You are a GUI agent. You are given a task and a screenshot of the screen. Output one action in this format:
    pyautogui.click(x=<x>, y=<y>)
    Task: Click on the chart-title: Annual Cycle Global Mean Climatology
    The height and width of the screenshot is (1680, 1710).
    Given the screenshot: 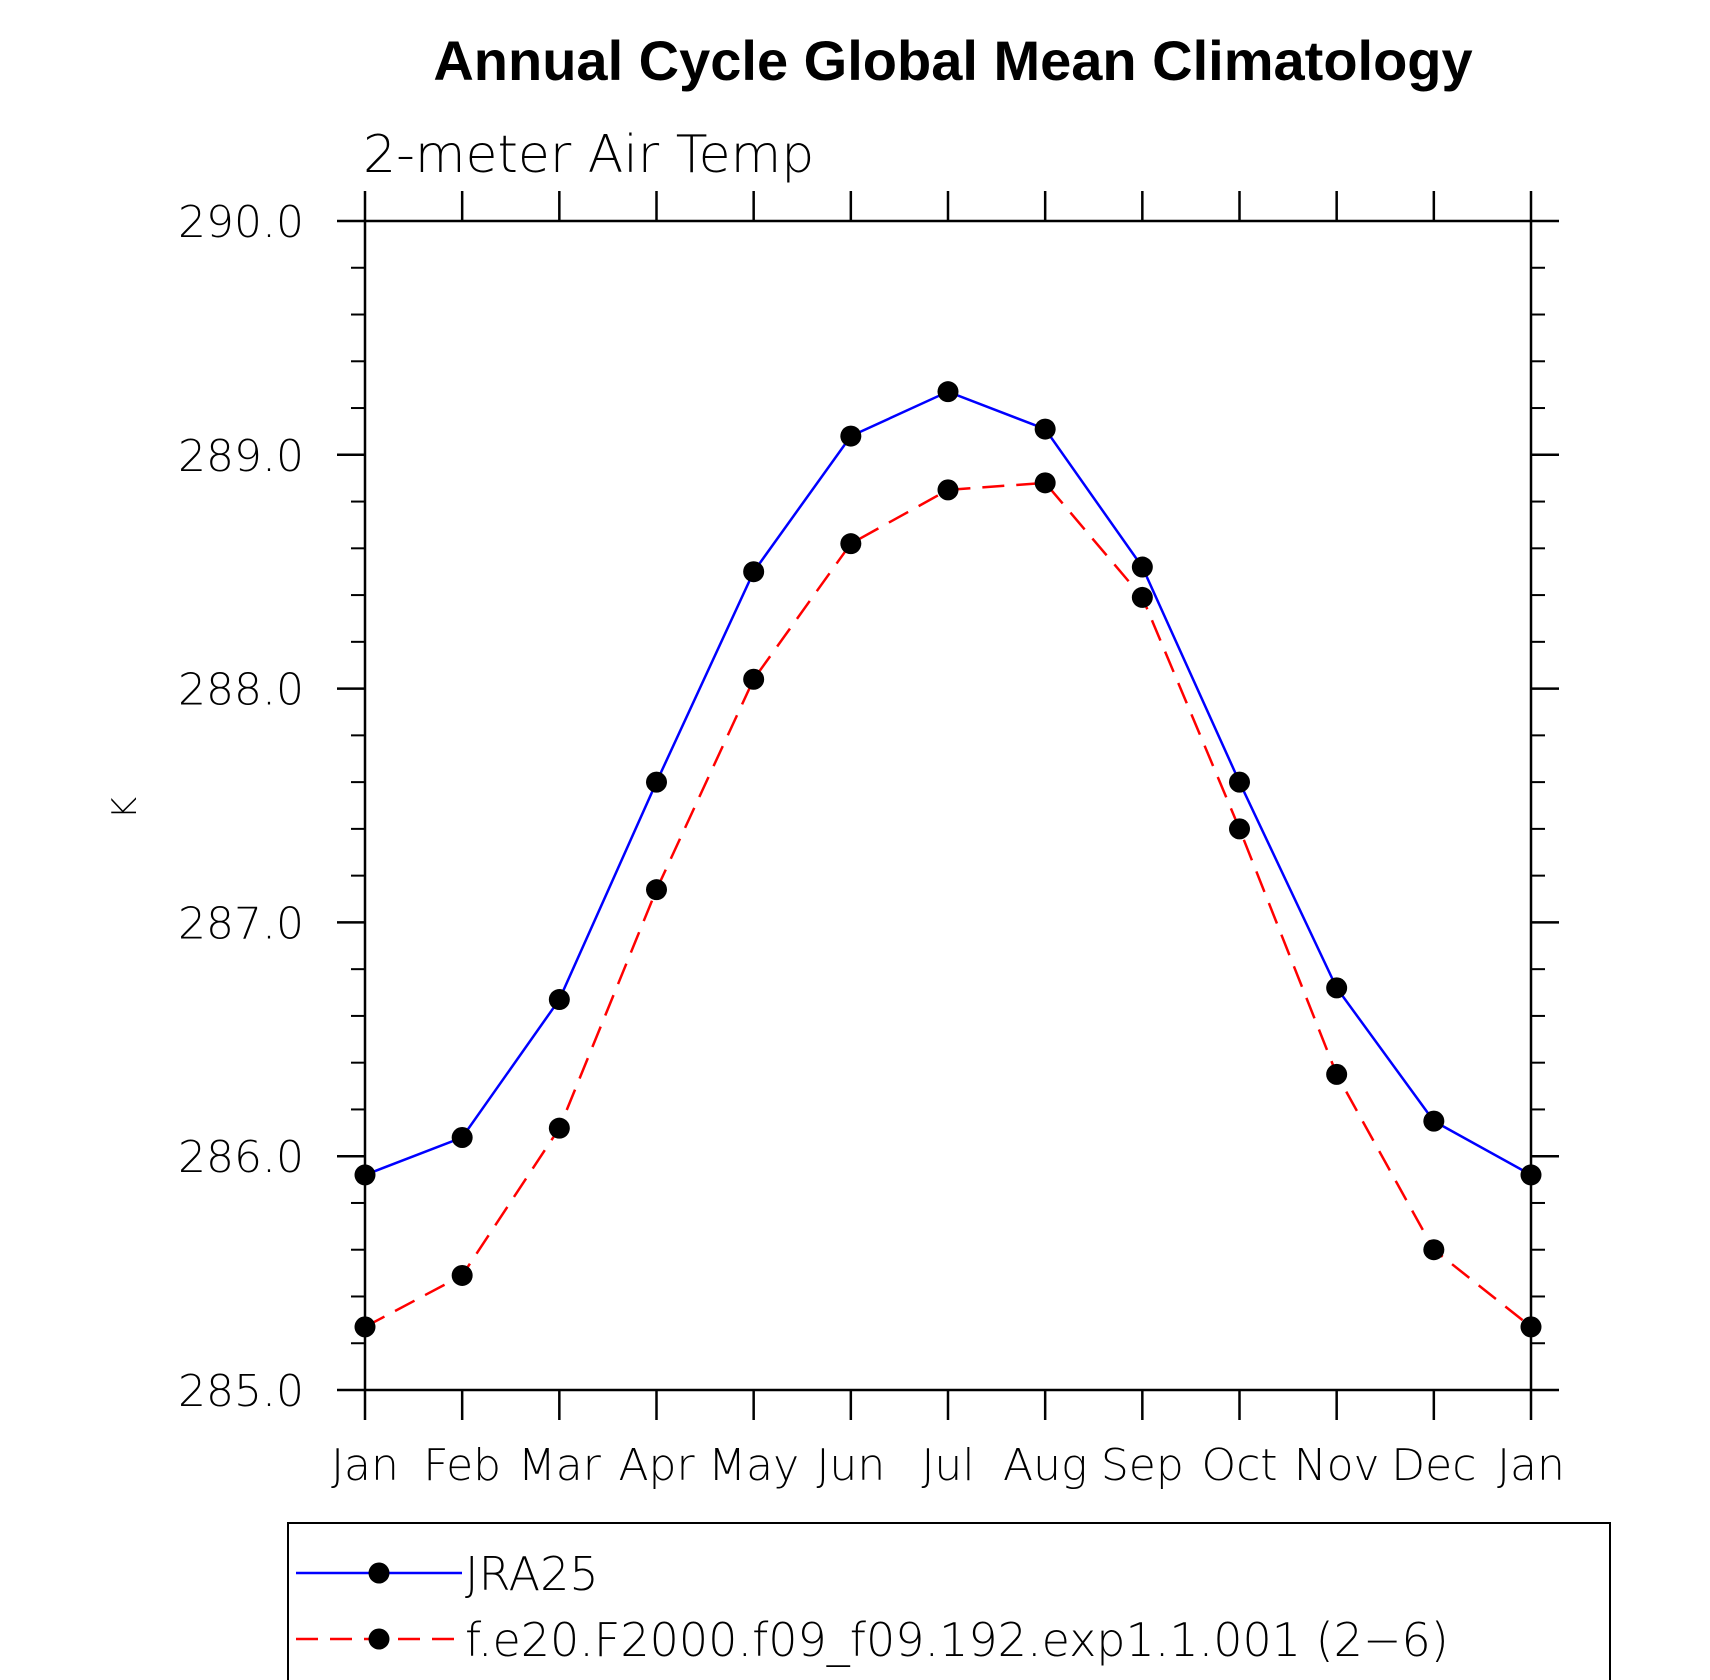 What is the action you would take?
    pyautogui.click(x=952, y=60)
    